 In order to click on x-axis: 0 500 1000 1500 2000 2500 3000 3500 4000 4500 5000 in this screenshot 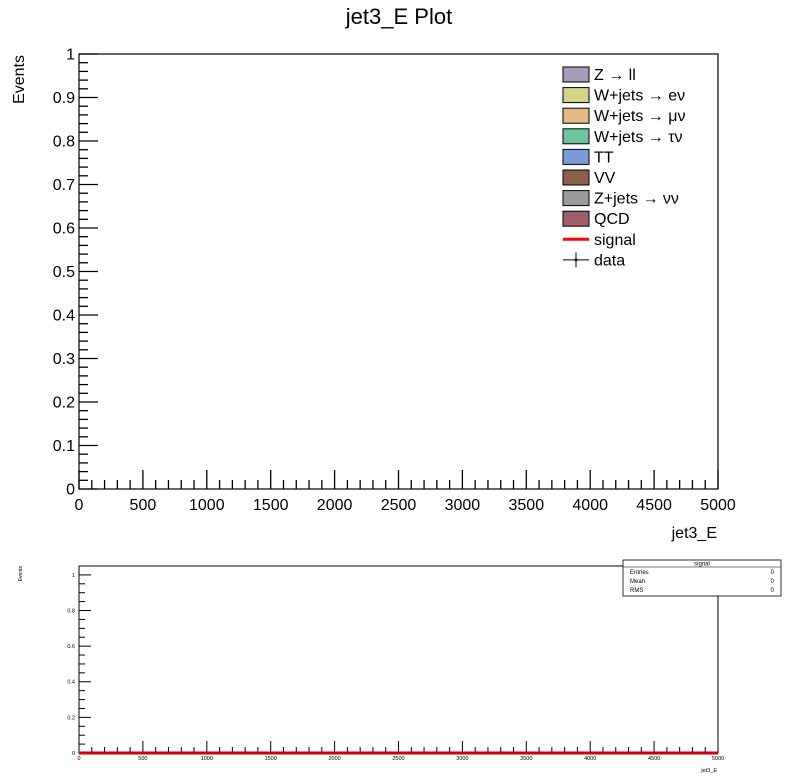, I will do `click(405, 492)`.